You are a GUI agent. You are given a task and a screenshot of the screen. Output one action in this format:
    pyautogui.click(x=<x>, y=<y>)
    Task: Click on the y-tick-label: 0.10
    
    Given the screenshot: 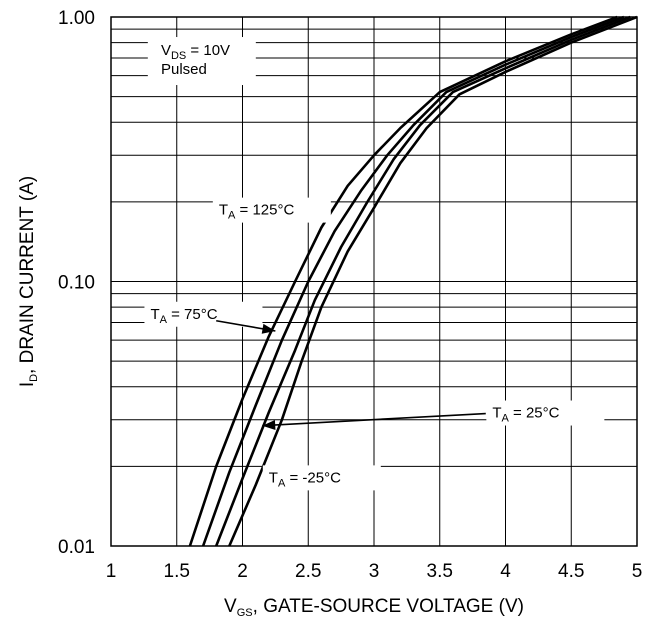 What is the action you would take?
    pyautogui.click(x=76, y=283)
    